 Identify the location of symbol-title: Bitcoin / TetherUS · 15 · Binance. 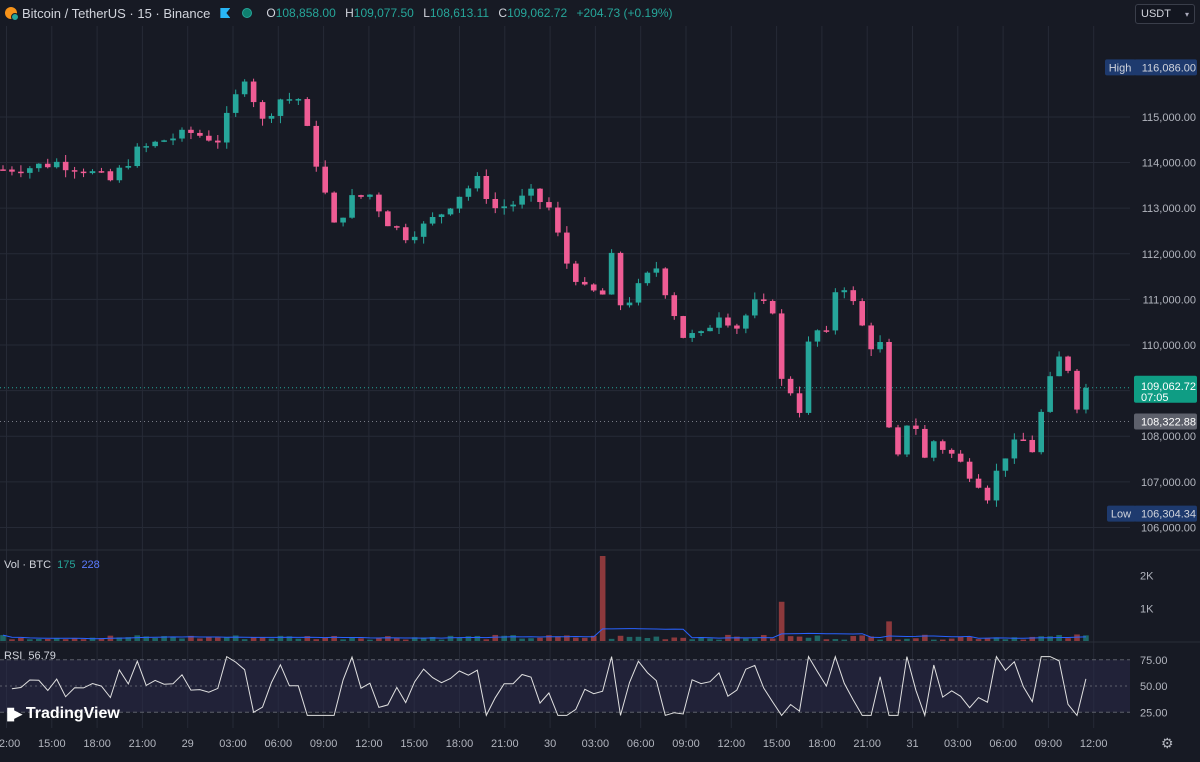
(116, 13).